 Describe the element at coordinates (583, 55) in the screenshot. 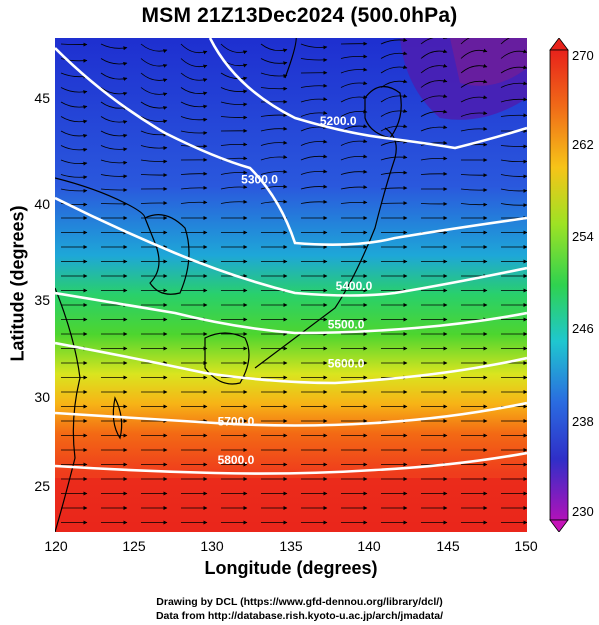

I see `colorbar-tick: 270` at that location.